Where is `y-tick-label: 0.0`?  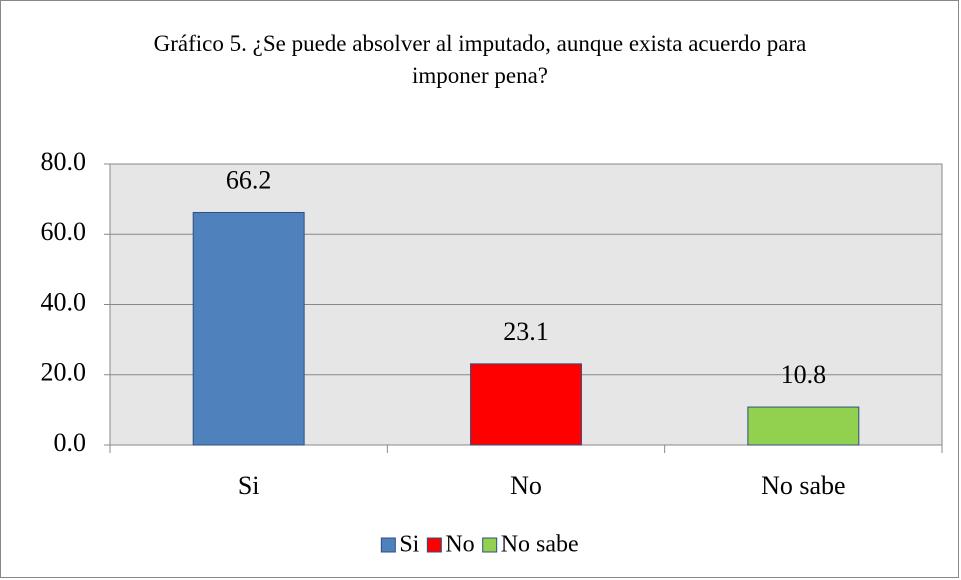
y-tick-label: 0.0 is located at coordinates (70, 442).